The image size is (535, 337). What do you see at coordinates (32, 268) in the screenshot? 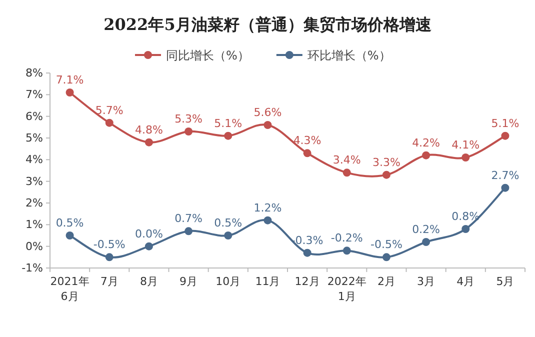
I see `y-tick-label: -1%` at bounding box center [32, 268].